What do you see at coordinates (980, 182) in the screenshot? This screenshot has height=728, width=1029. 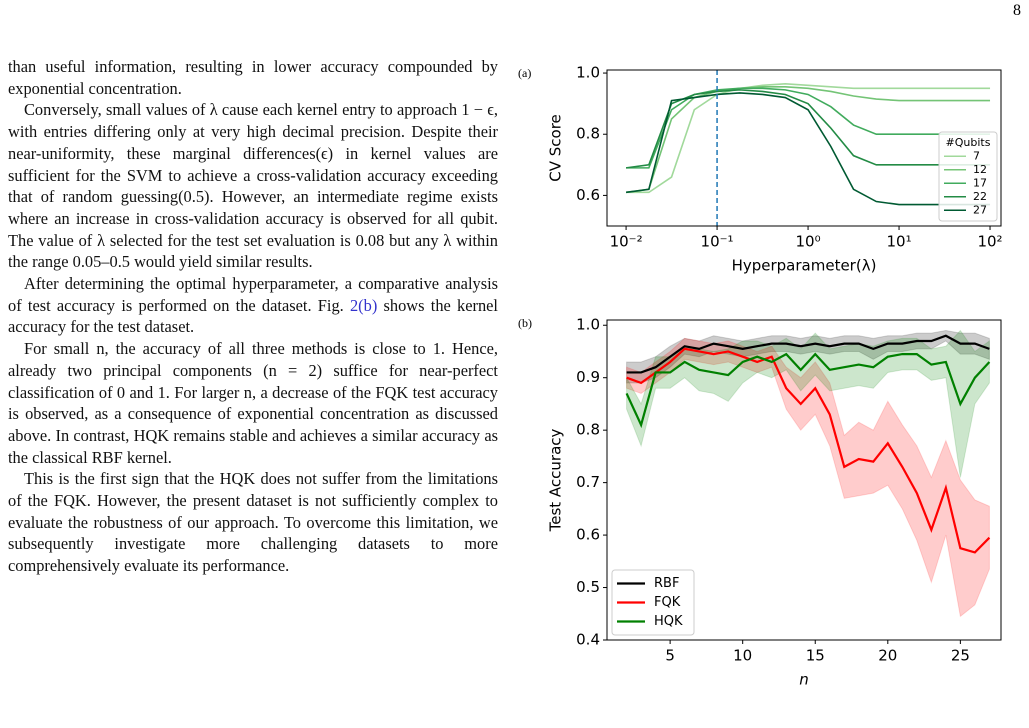 I see `legend-label: 17` at bounding box center [980, 182].